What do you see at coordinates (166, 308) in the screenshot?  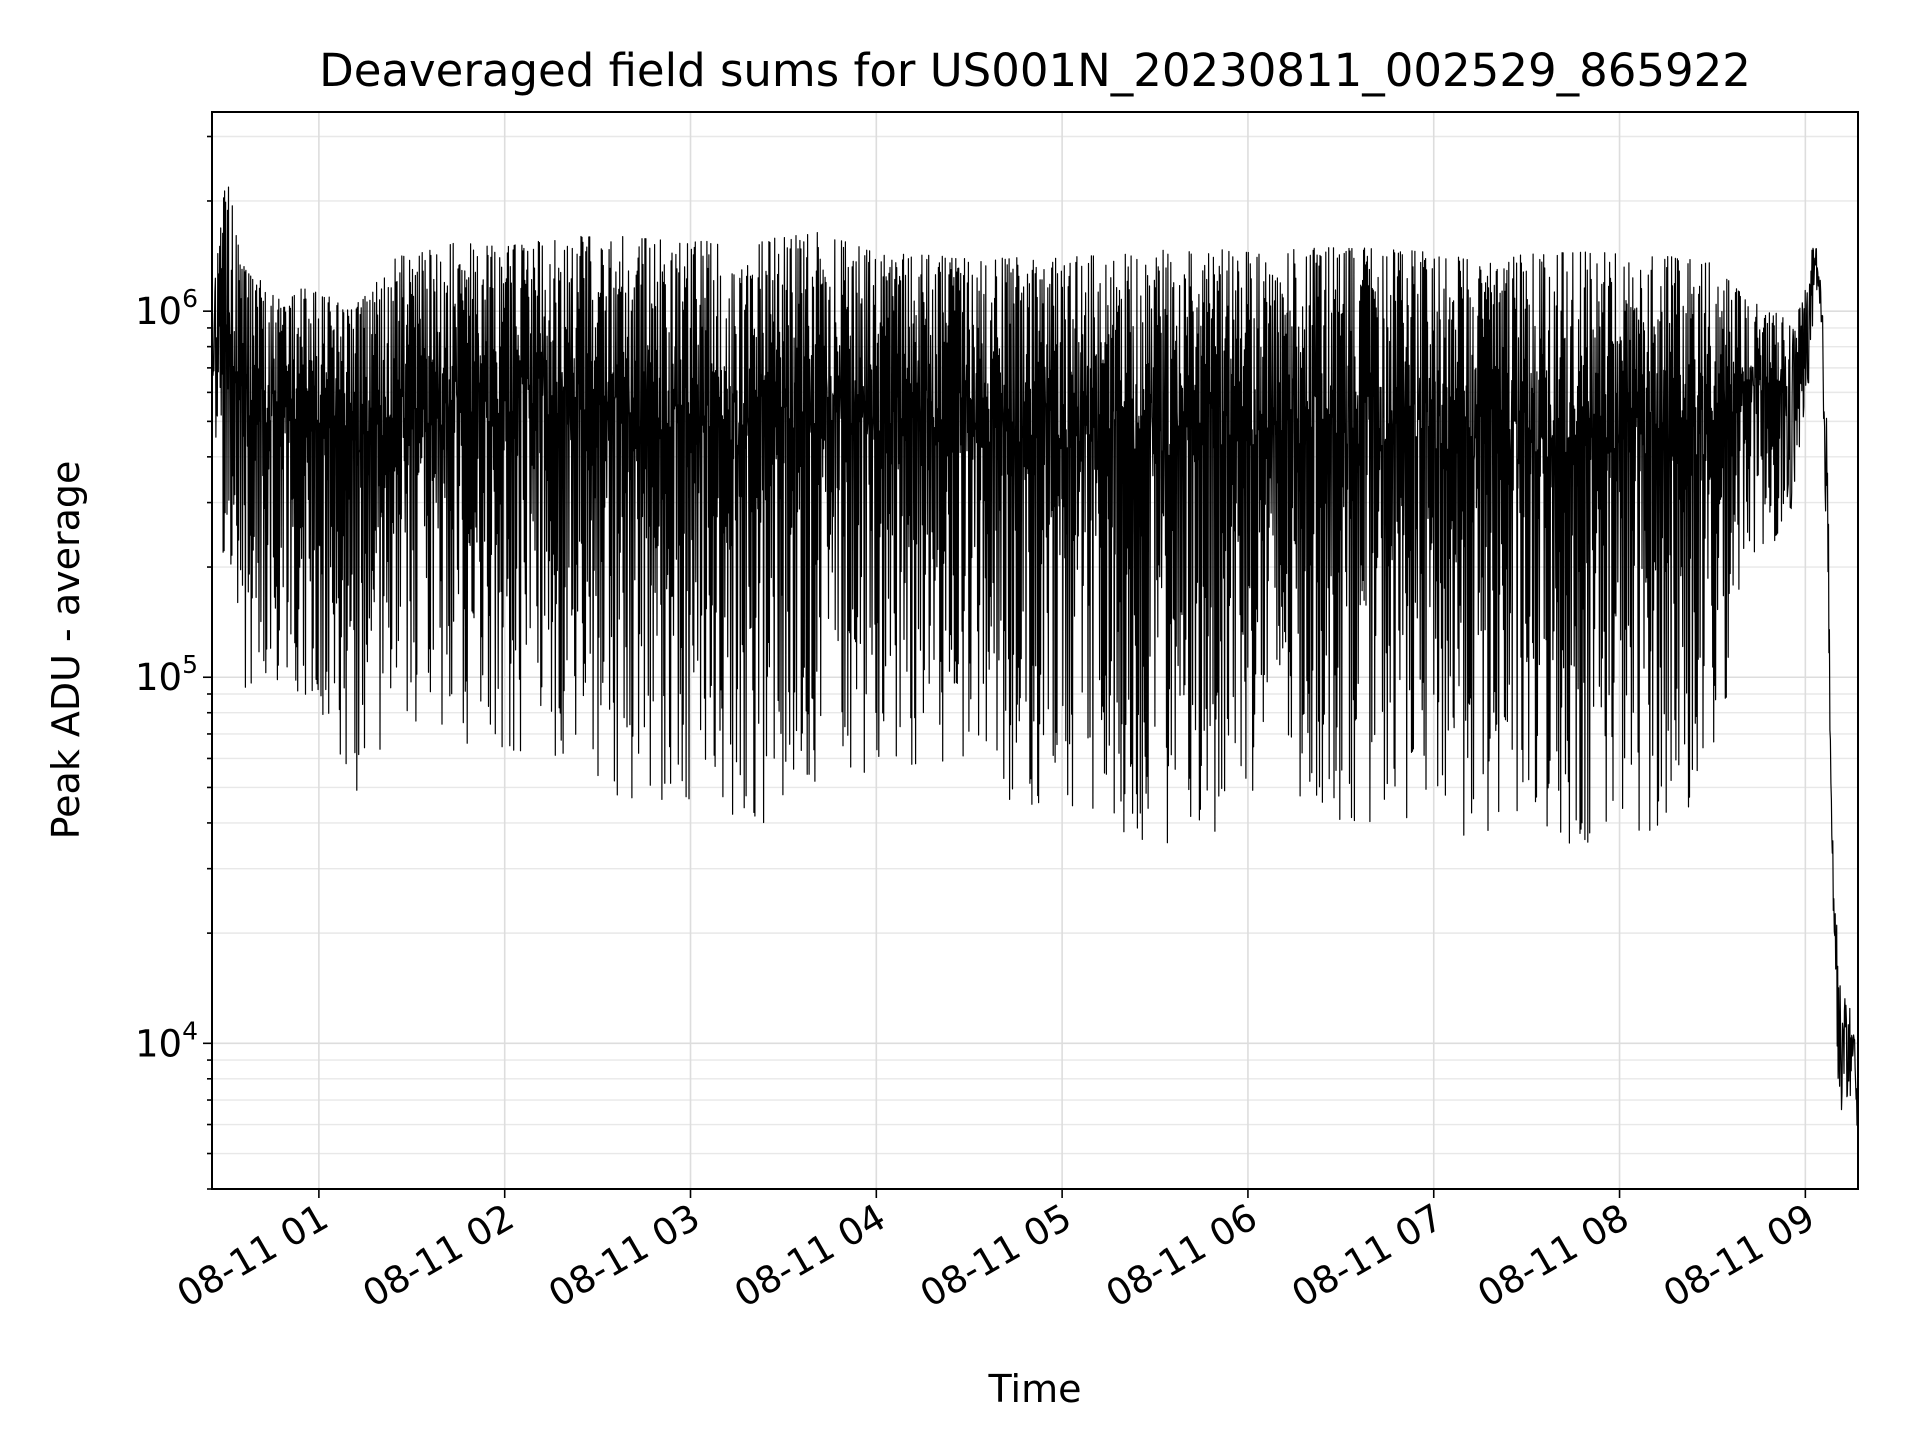 I see `y-tick-label: 10⁶` at bounding box center [166, 308].